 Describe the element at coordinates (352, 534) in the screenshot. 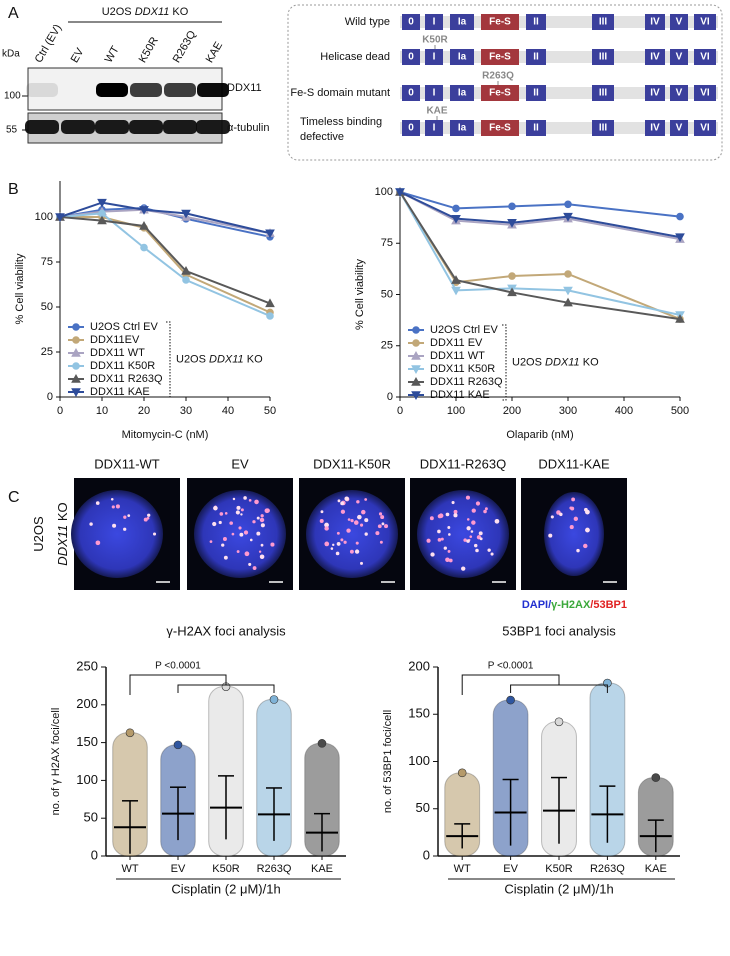

I see `nucleus` at that location.